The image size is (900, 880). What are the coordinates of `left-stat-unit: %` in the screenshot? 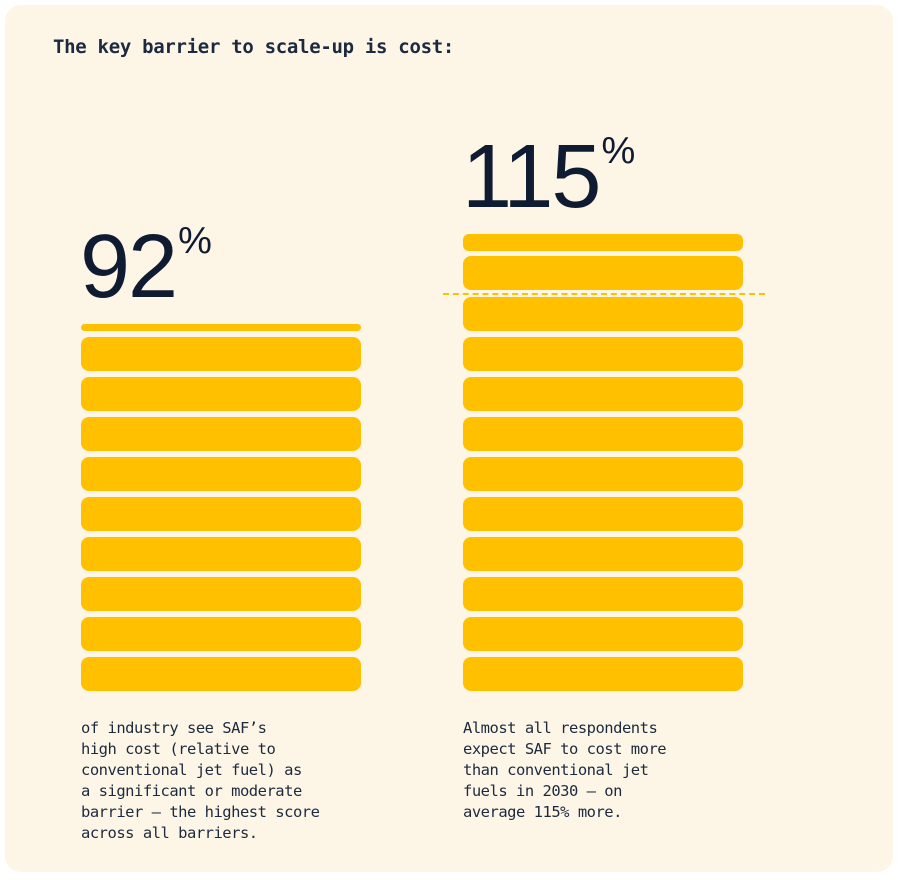 It's located at (195, 241).